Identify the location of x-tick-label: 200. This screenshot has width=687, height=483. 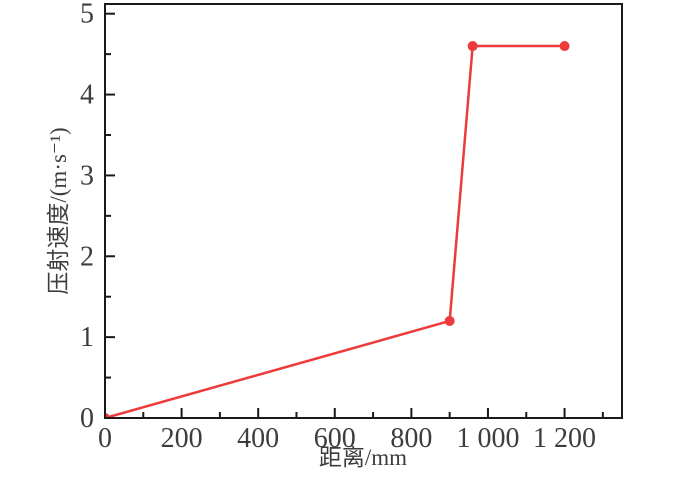
(182, 438).